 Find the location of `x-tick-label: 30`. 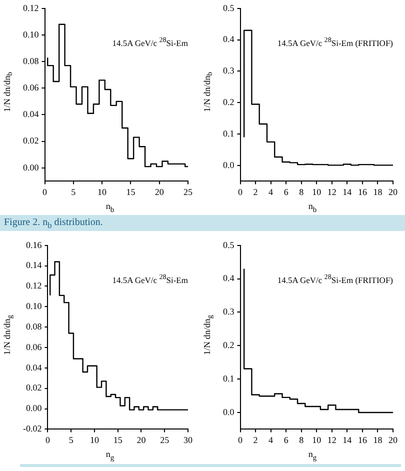

x-tick-label: 30 is located at coordinates (188, 439).